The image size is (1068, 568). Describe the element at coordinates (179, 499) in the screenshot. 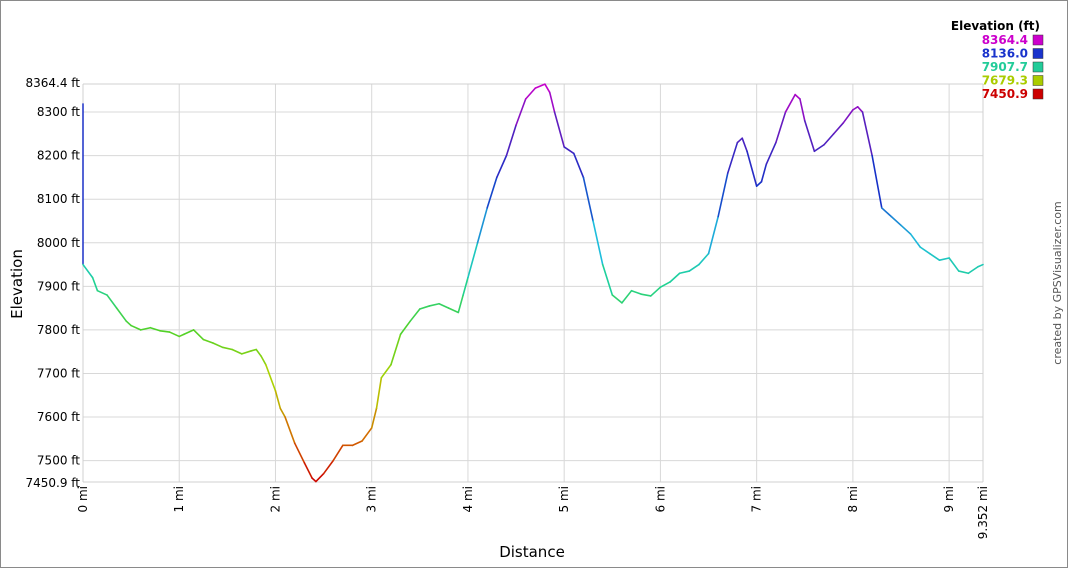

I see `x-tick-label: 1 mi` at that location.